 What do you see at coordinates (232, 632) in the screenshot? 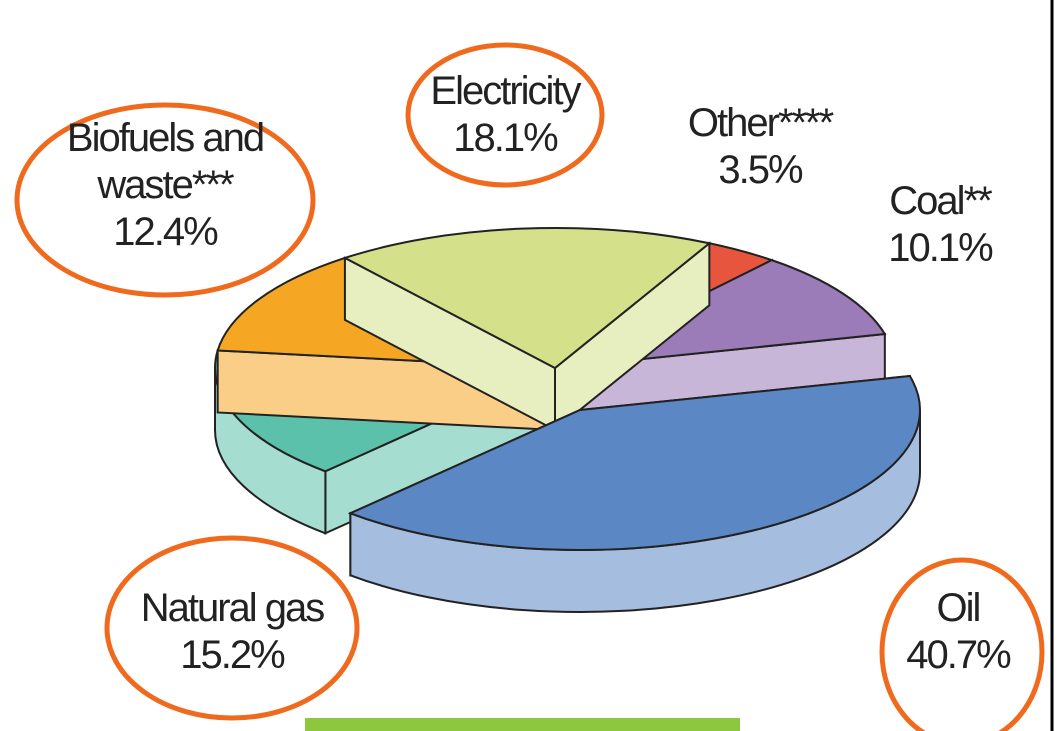
I see `slice-label: Natural gas 15.2%` at bounding box center [232, 632].